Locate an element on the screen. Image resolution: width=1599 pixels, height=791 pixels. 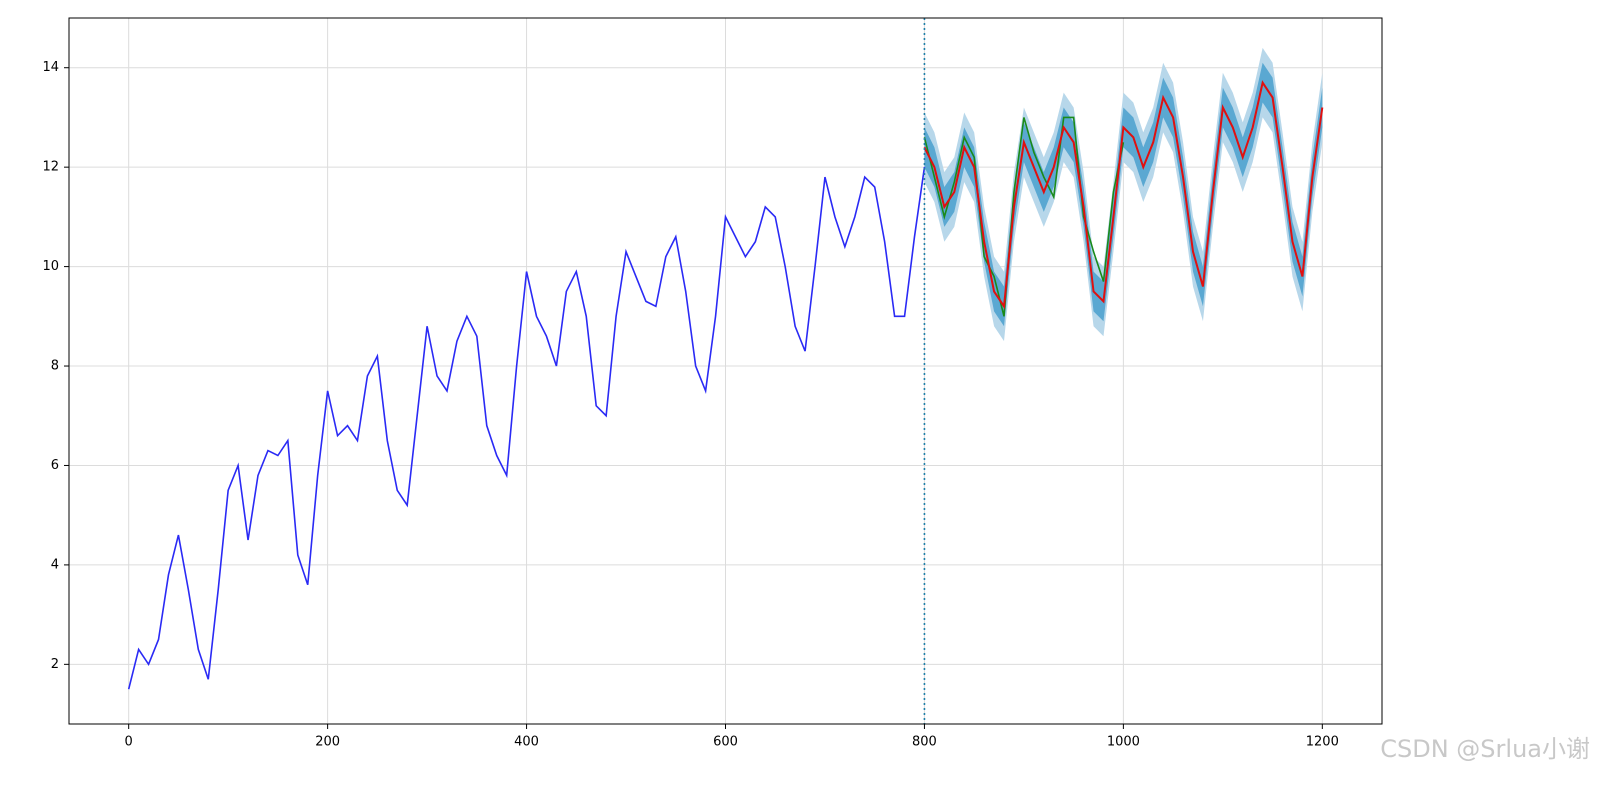
x-tick-label: 600 is located at coordinates (725, 742).